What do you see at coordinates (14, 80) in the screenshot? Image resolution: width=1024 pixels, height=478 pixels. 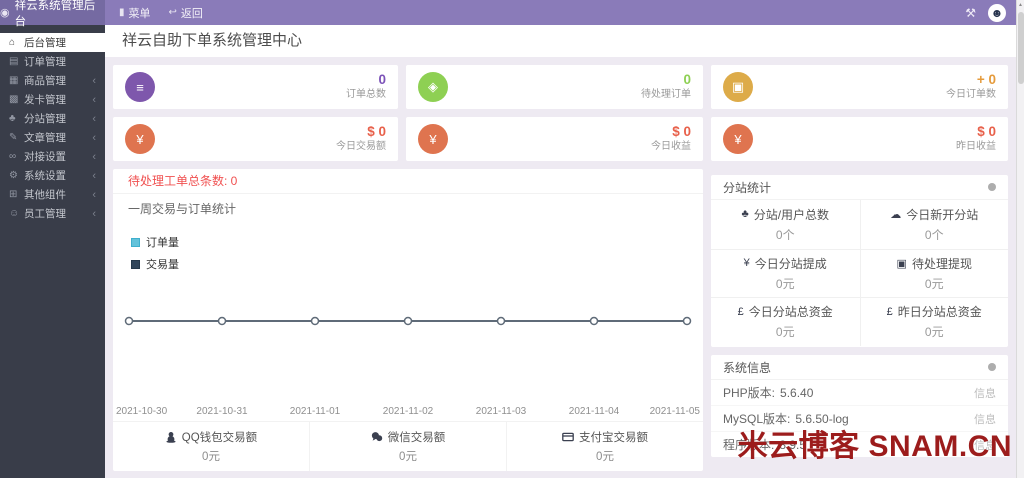 I see `cart-icon: ▦` at bounding box center [14, 80].